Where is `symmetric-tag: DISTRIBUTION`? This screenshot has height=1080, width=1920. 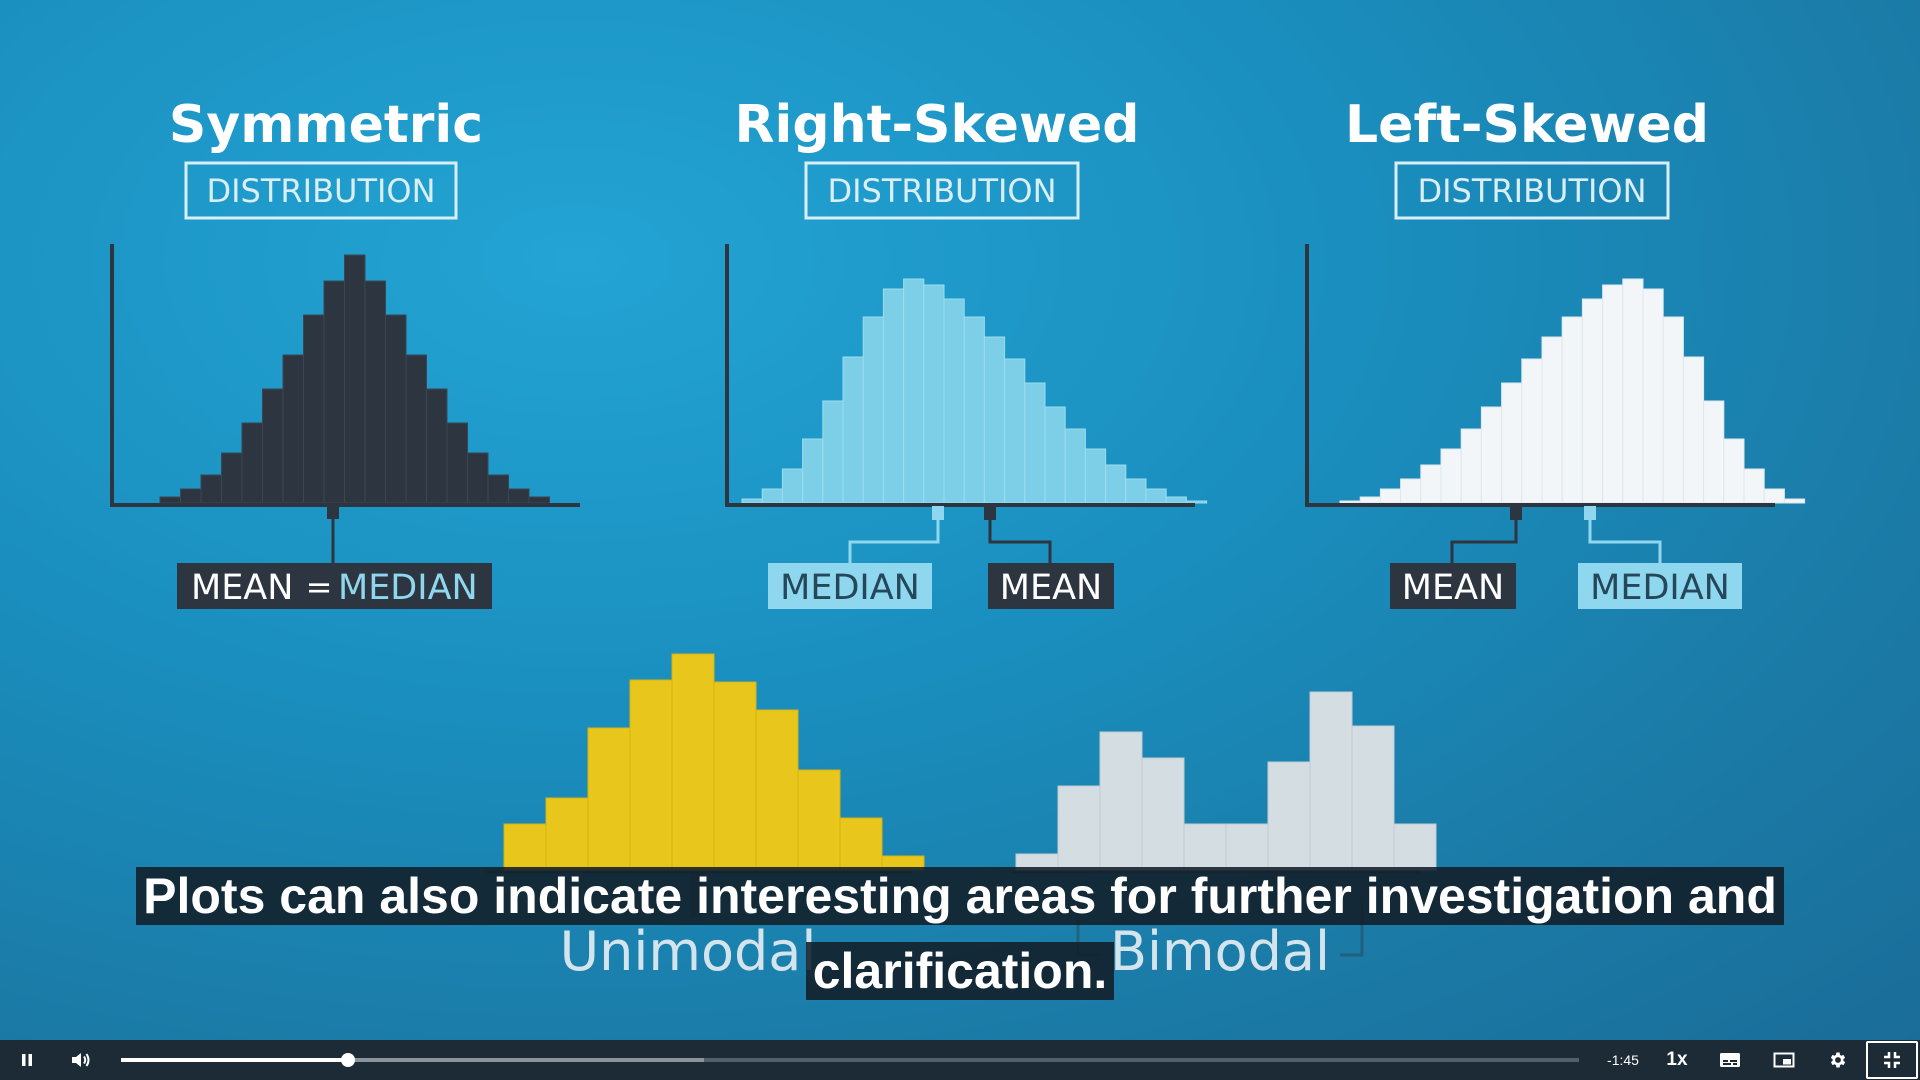 symmetric-tag: DISTRIBUTION is located at coordinates (320, 191).